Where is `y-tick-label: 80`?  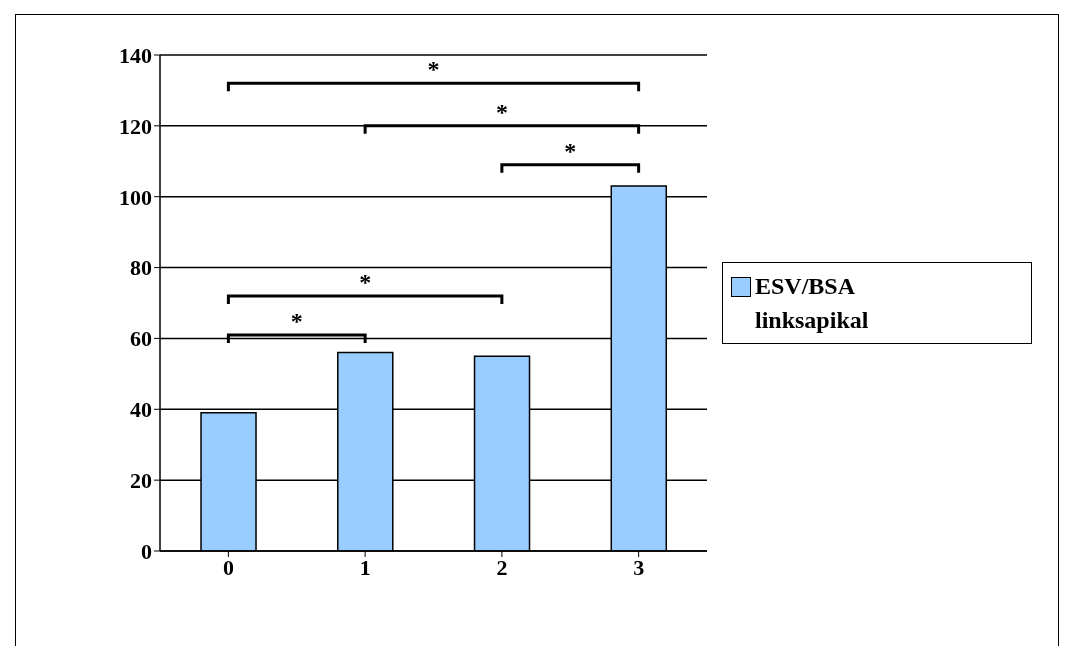
y-tick-label: 80 is located at coordinates (141, 268).